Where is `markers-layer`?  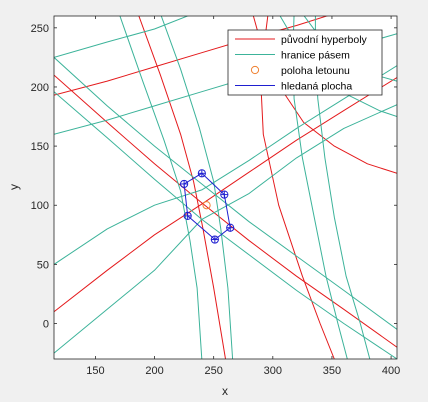
markers-layer is located at coordinates (207, 206).